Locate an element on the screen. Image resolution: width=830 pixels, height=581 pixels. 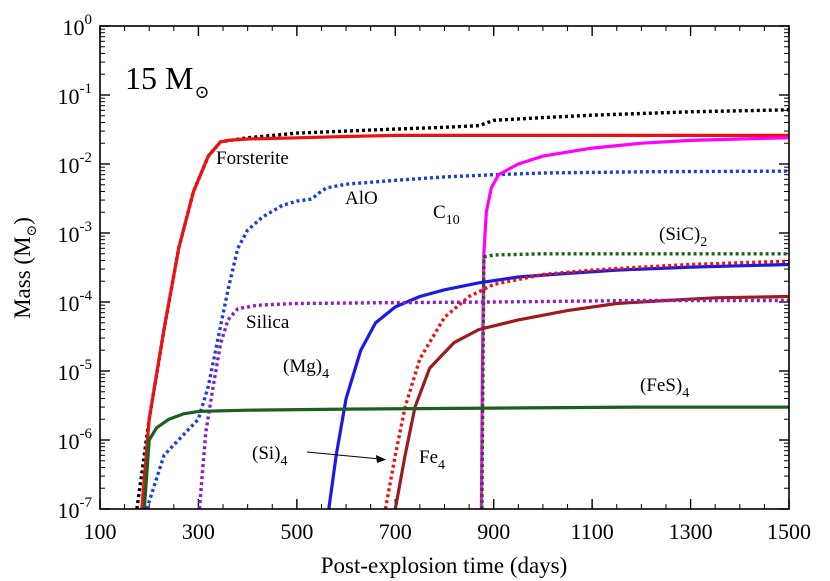
y-tick-label: 10⁰ is located at coordinates (78, 26).